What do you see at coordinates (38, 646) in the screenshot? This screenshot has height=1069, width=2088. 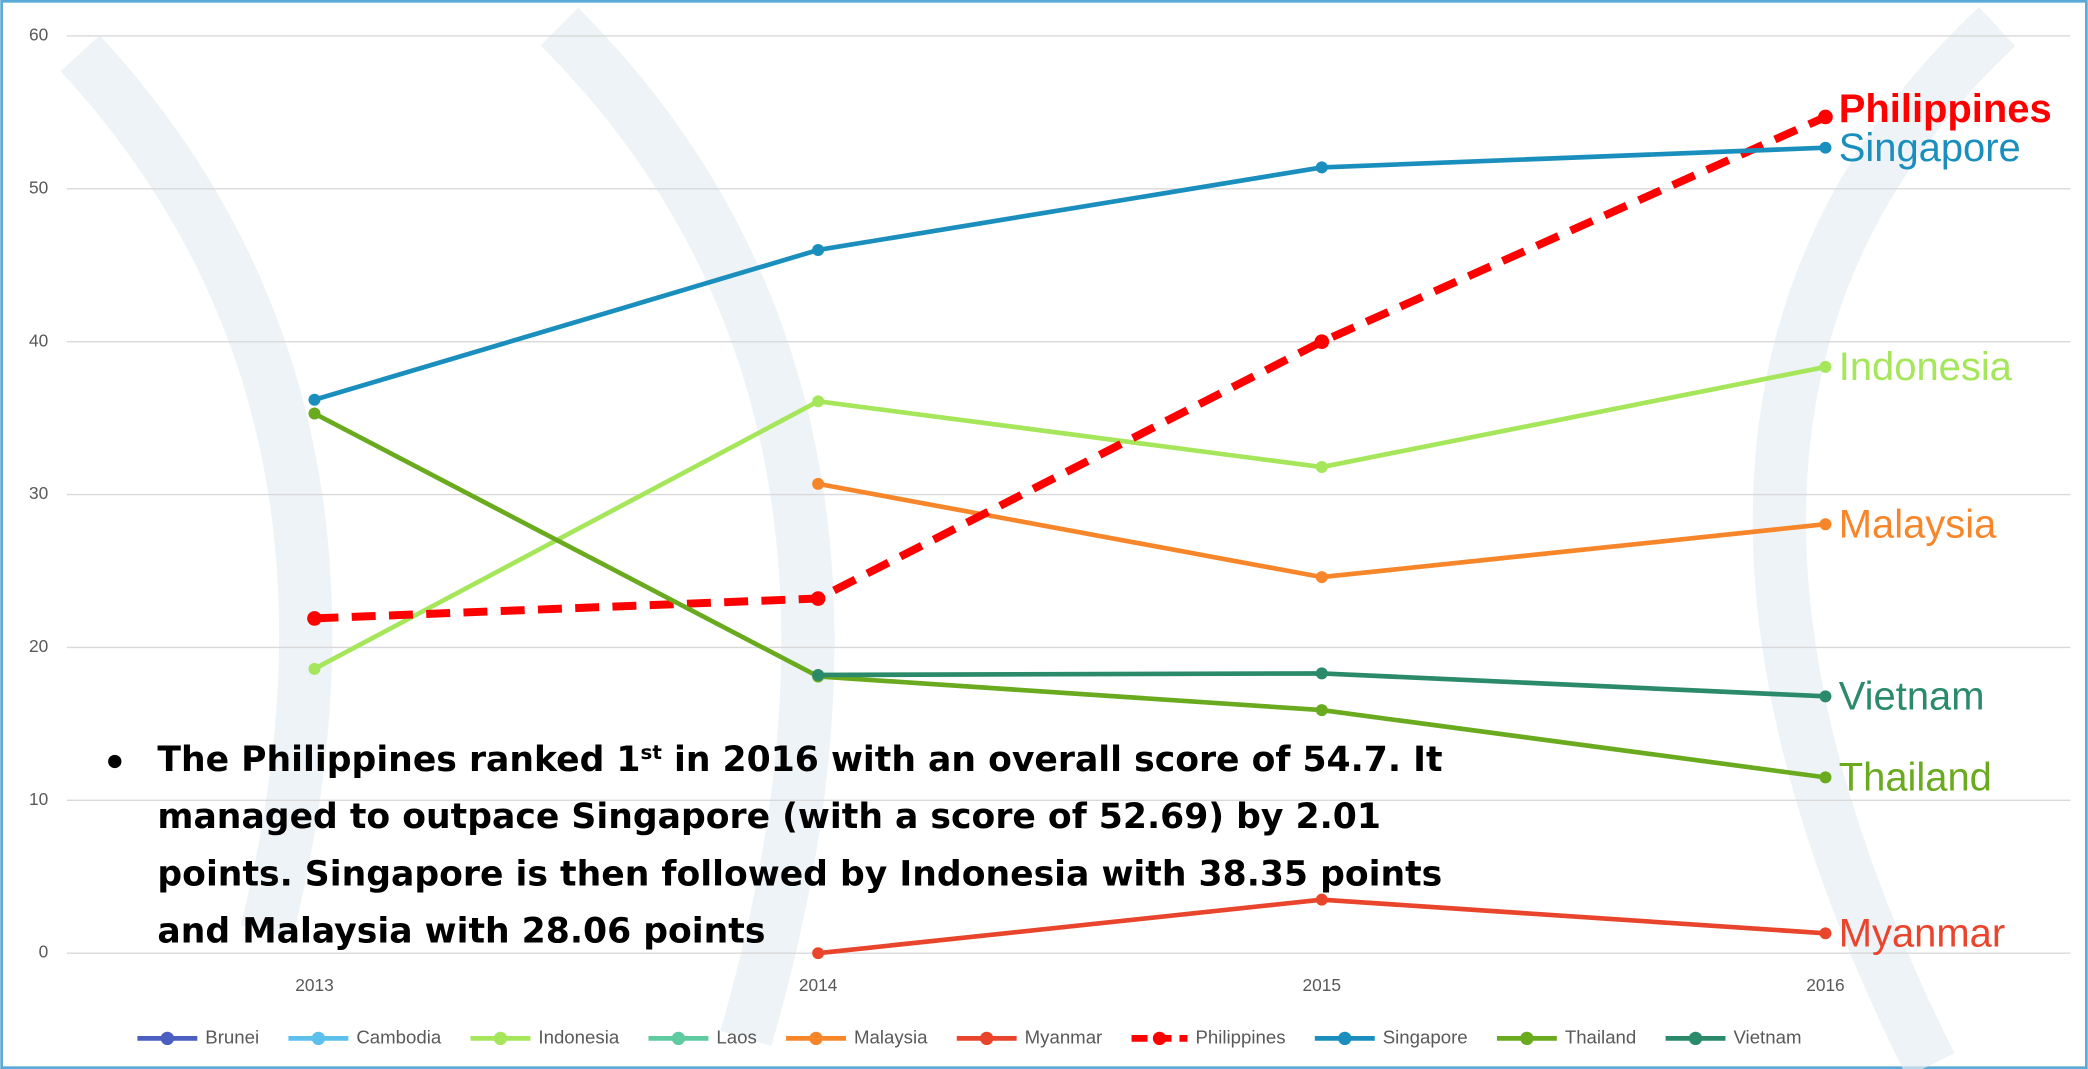 I see `y-tick-label: 20` at bounding box center [38, 646].